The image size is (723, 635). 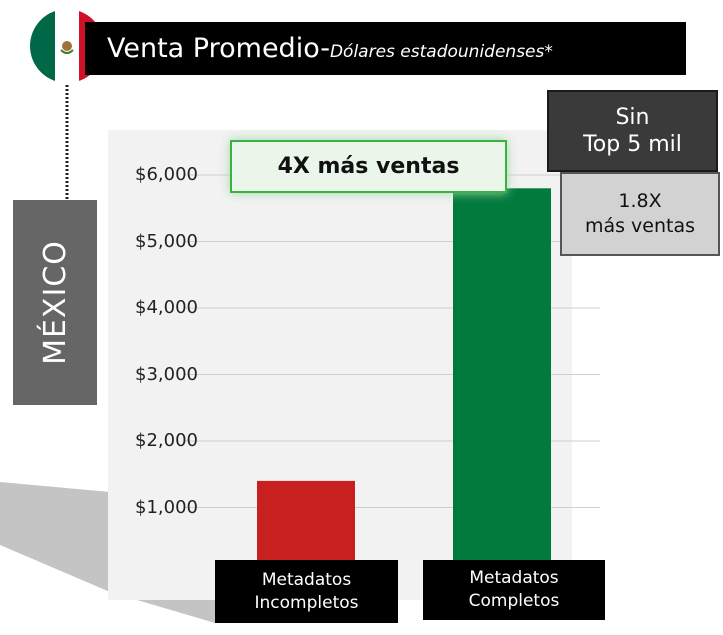 I want to click on chart-title: Venta Promedio-, so click(x=218, y=48).